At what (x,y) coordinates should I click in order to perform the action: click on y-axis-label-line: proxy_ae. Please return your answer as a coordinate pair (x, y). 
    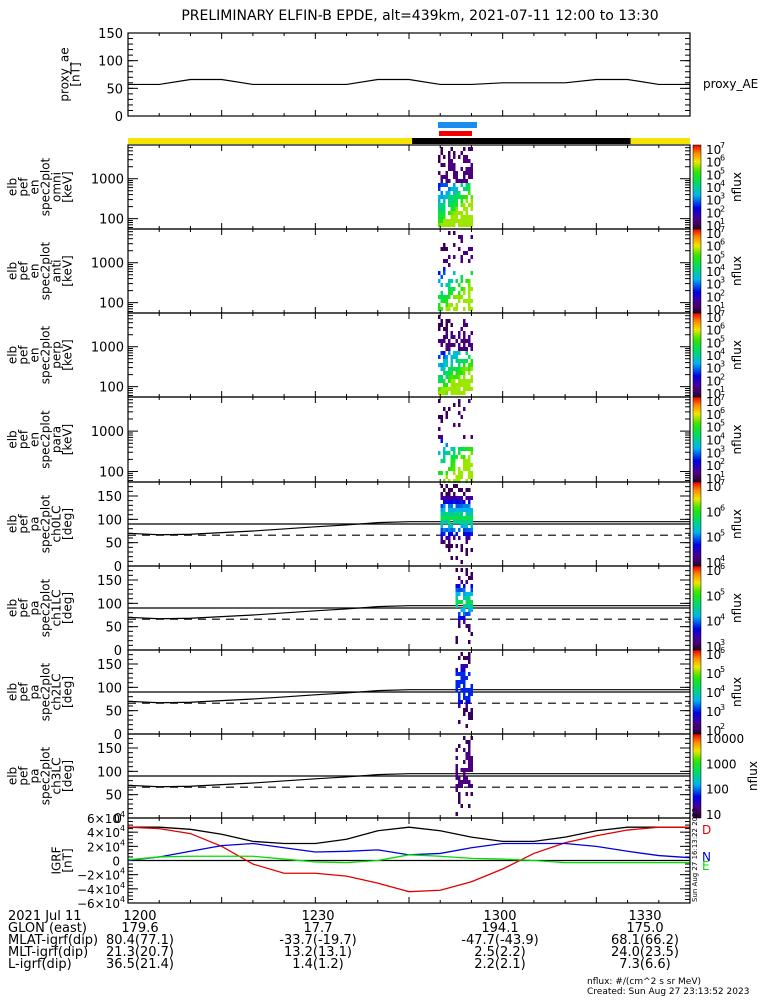
    Looking at the image, I should click on (65, 74).